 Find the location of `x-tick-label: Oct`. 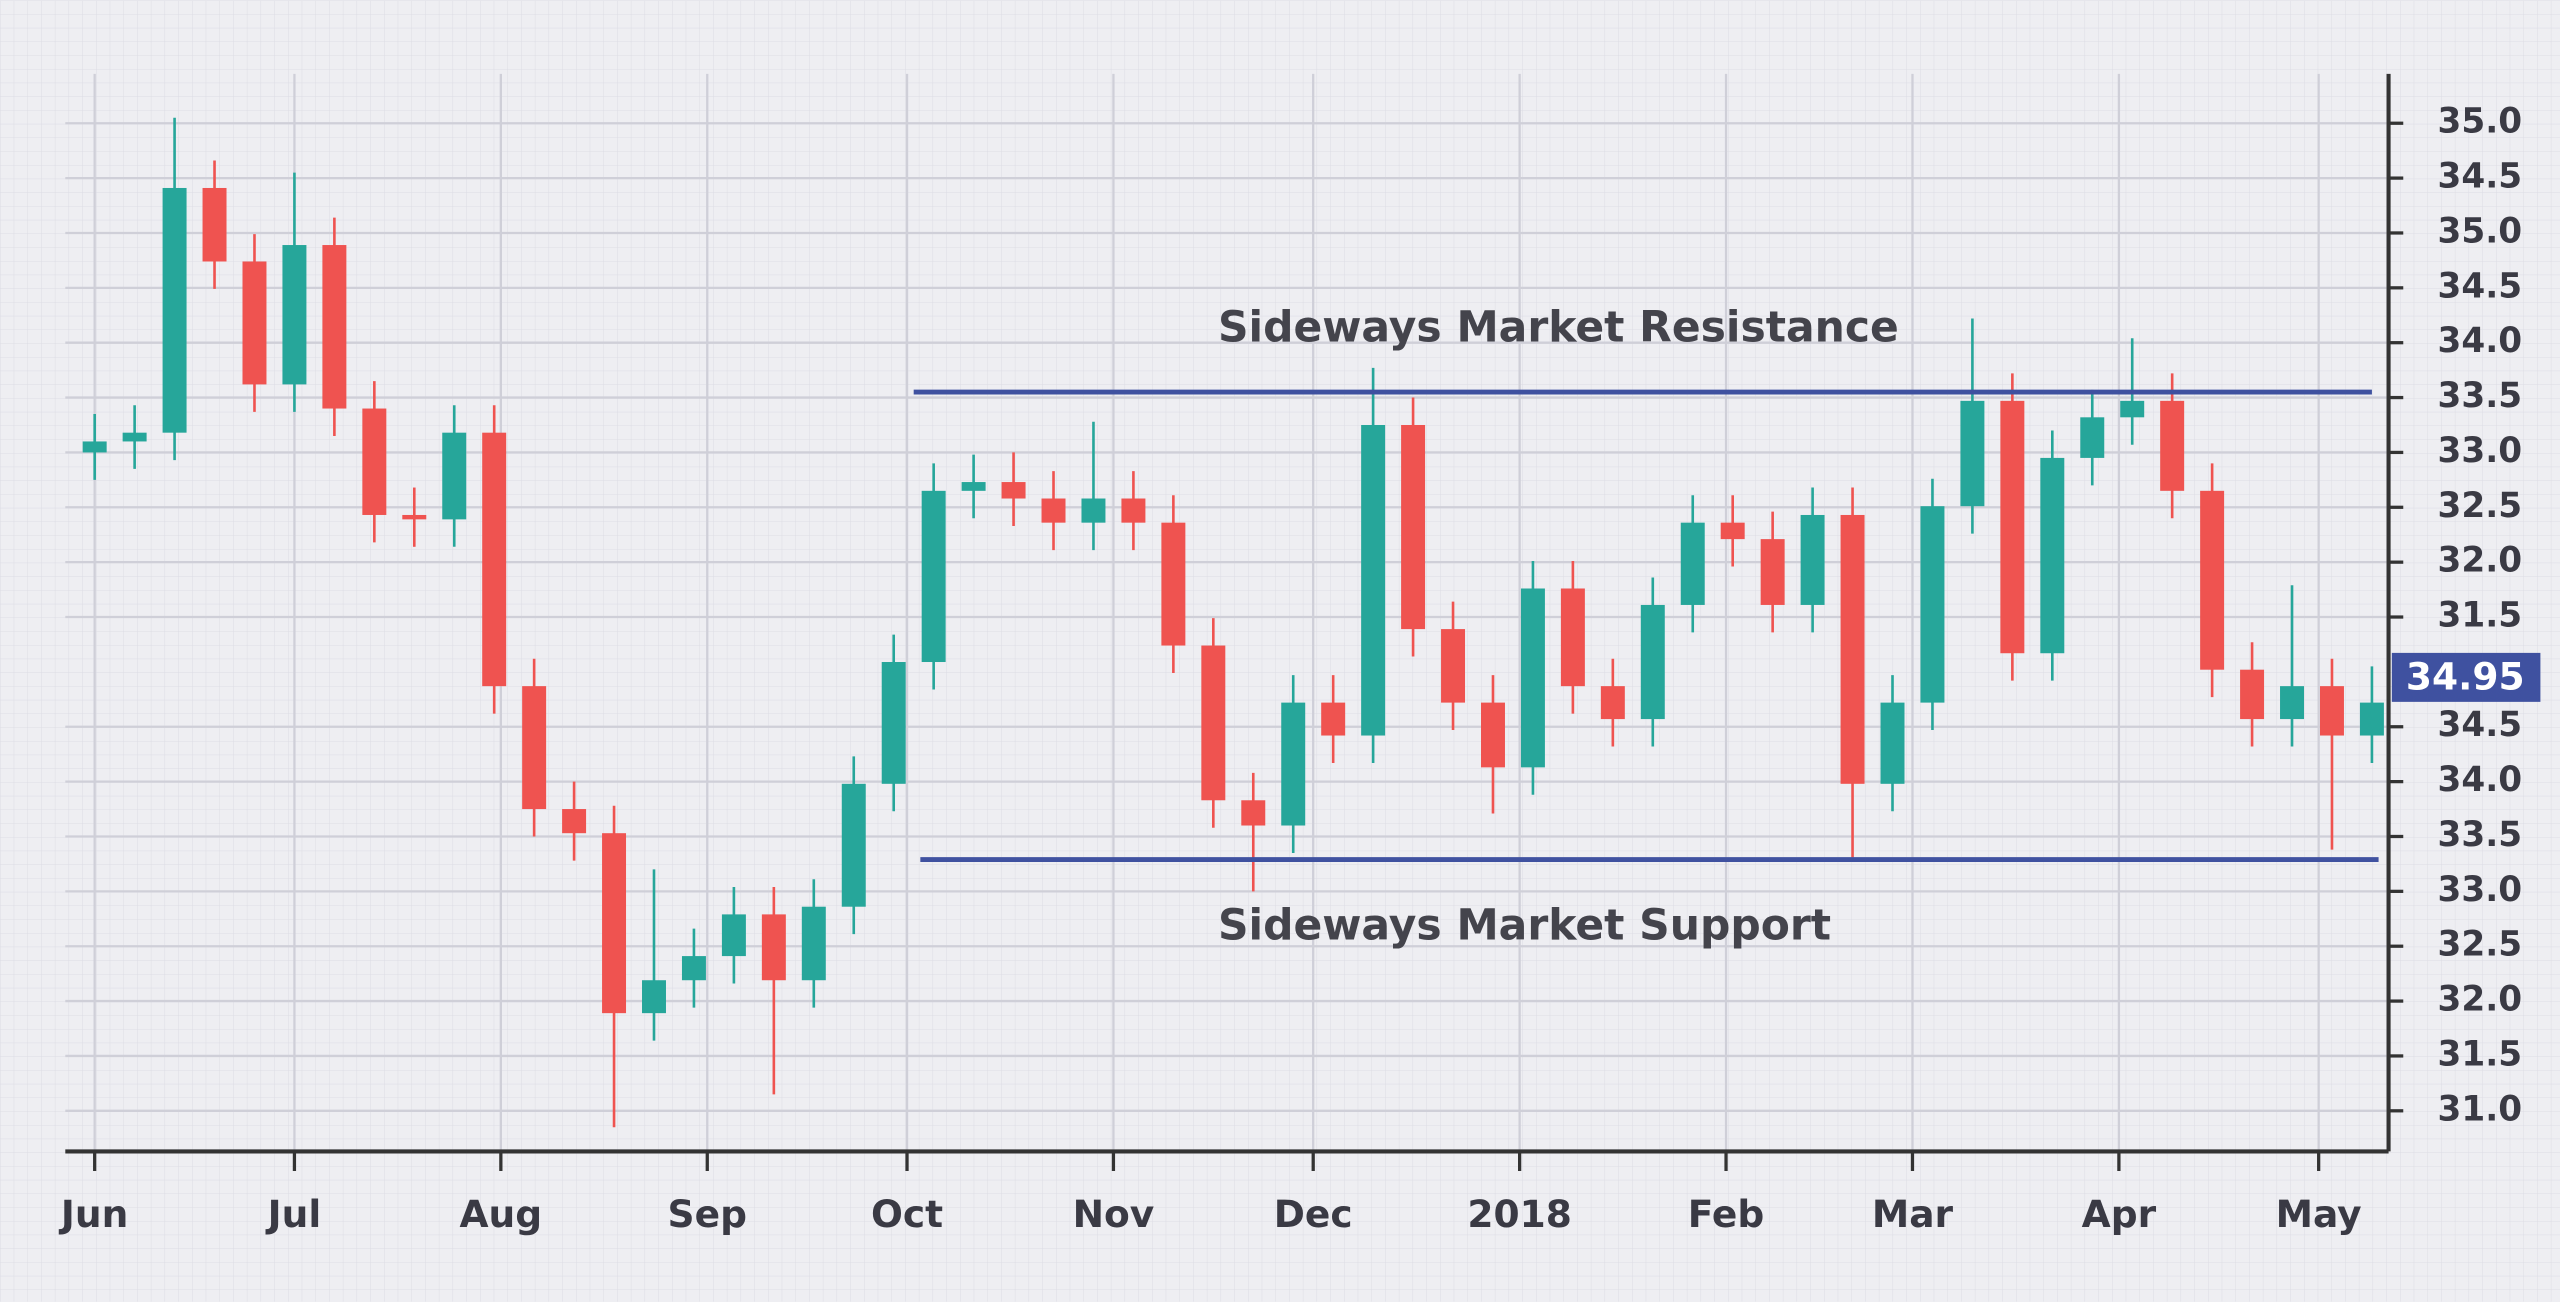

x-tick-label: Oct is located at coordinates (907, 1214).